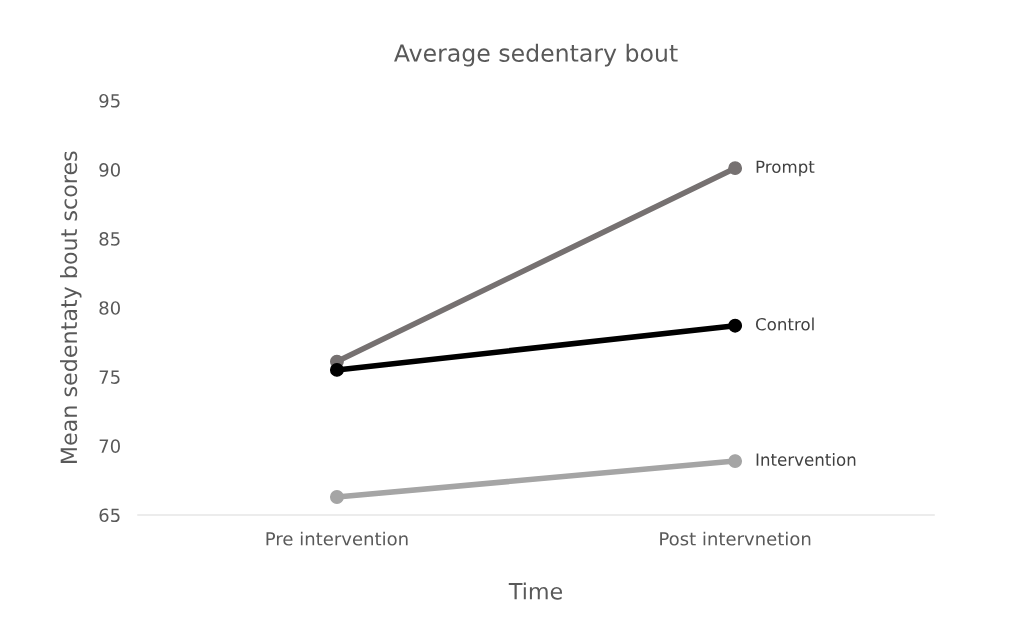 The image size is (1021, 628). What do you see at coordinates (109, 515) in the screenshot?
I see `y-tick-label: 65` at bounding box center [109, 515].